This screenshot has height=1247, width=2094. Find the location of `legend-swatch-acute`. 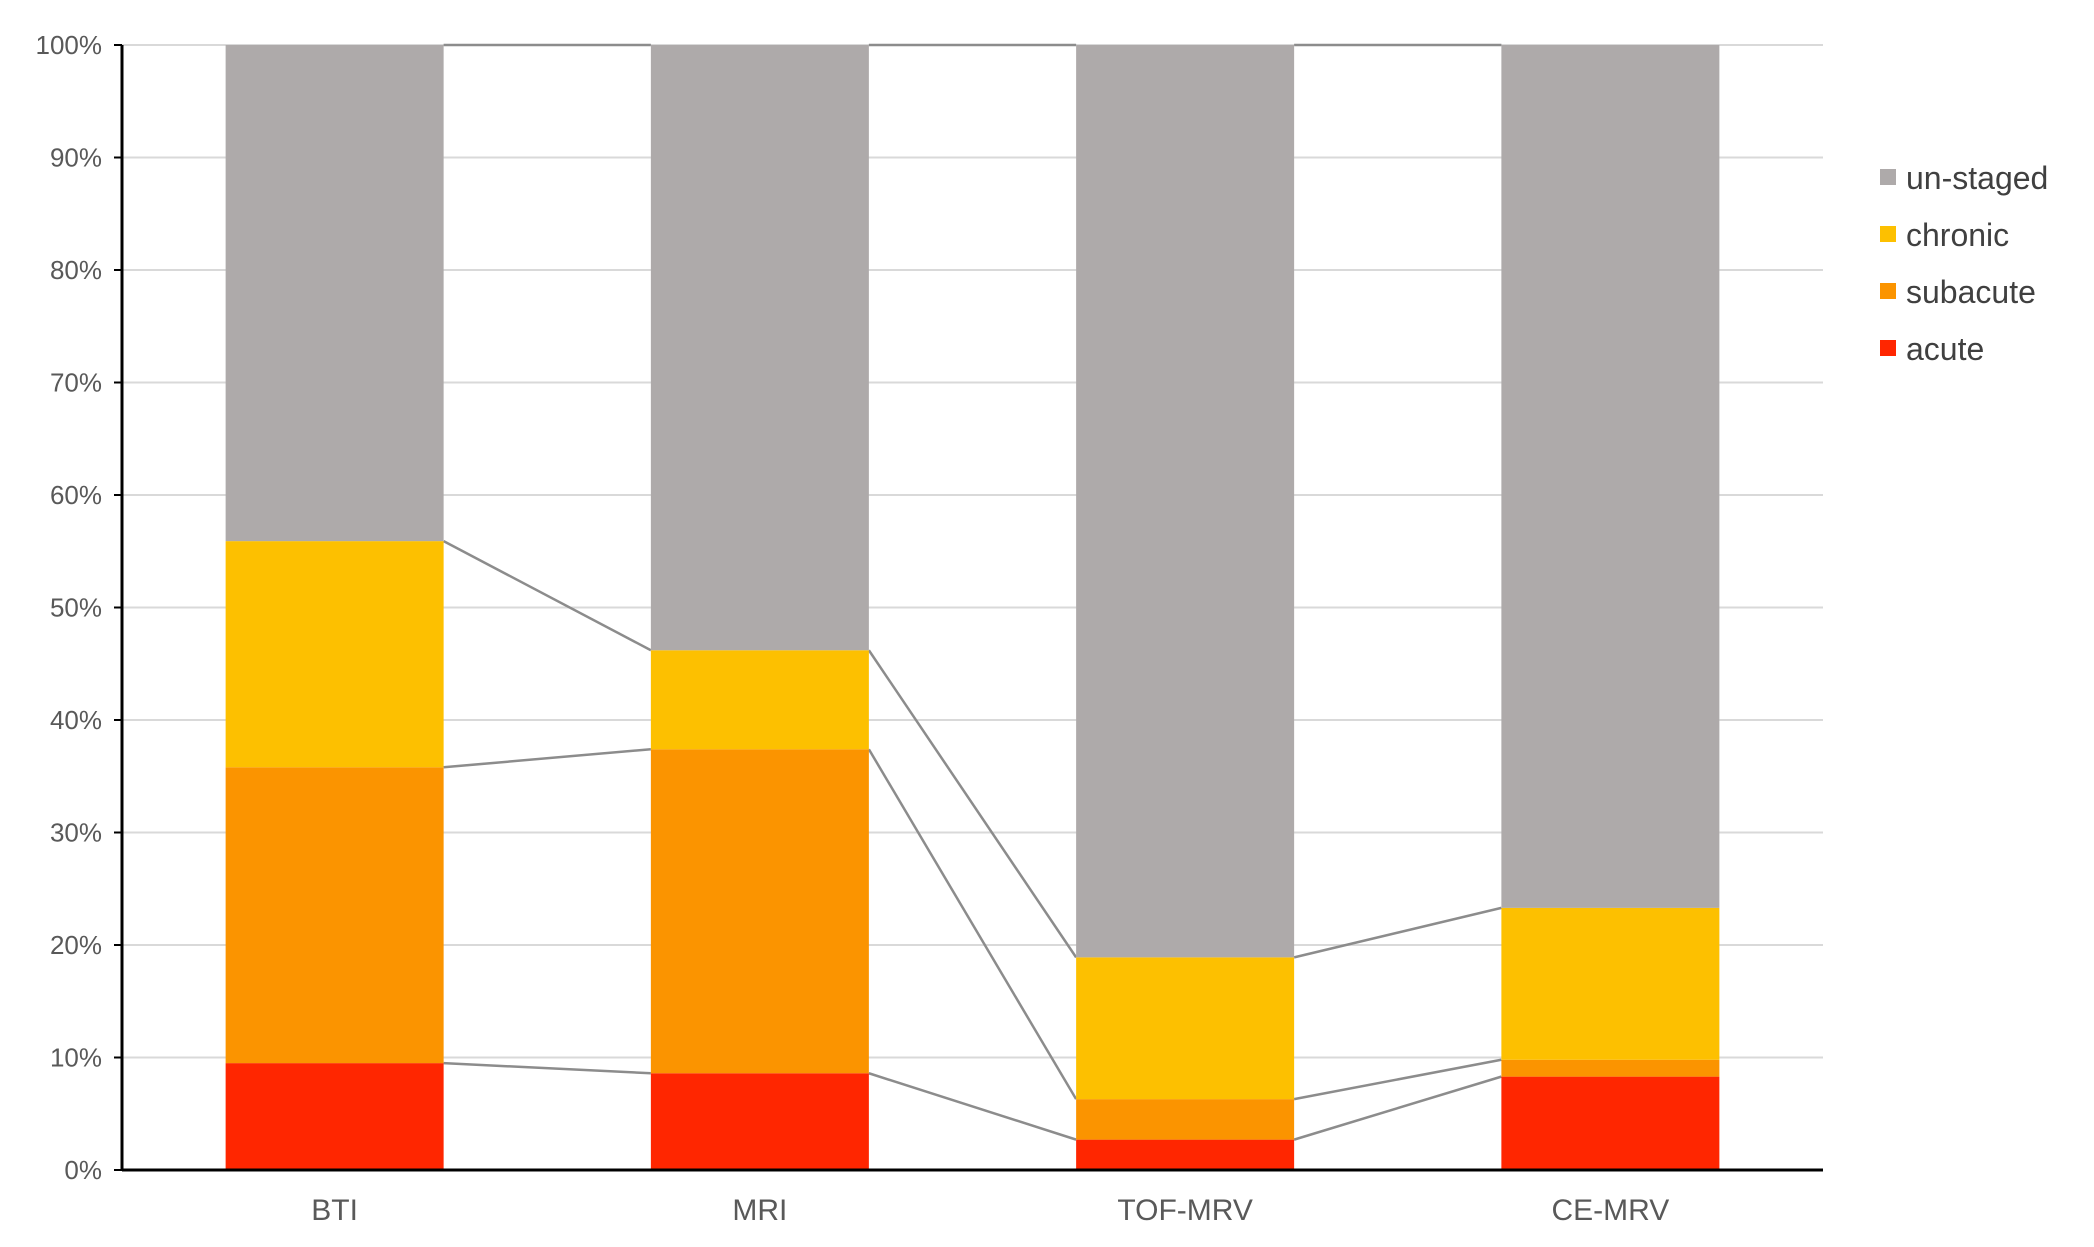

legend-swatch-acute is located at coordinates (1888, 348).